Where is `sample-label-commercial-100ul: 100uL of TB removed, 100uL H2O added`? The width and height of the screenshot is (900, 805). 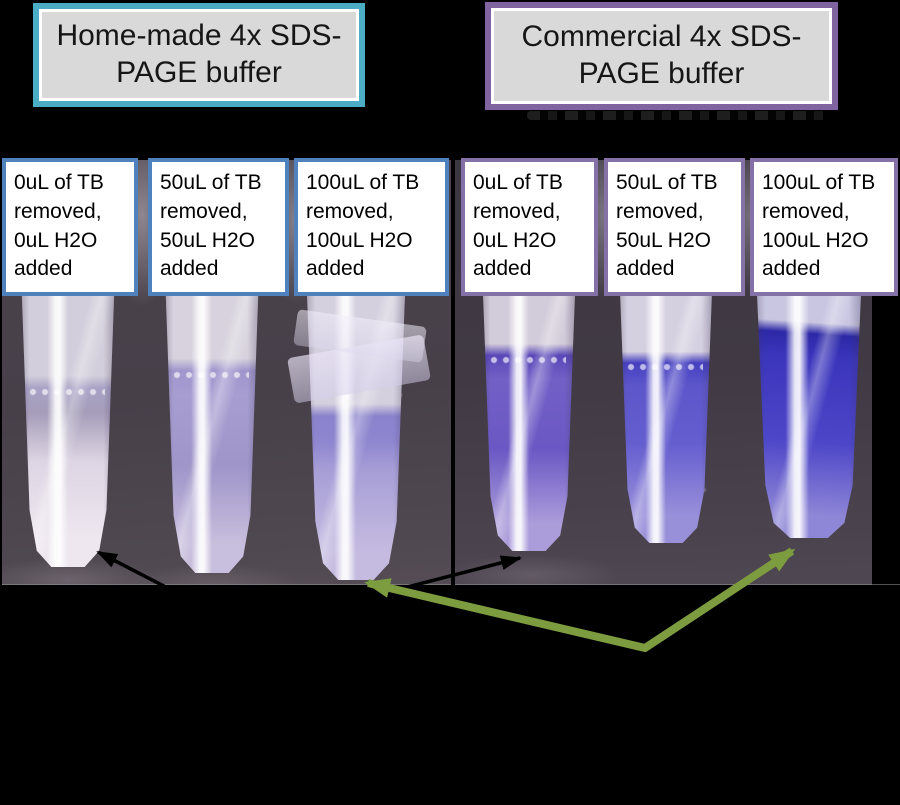 sample-label-commercial-100ul: 100uL of TB removed, 100uL H2O added is located at coordinates (824, 227).